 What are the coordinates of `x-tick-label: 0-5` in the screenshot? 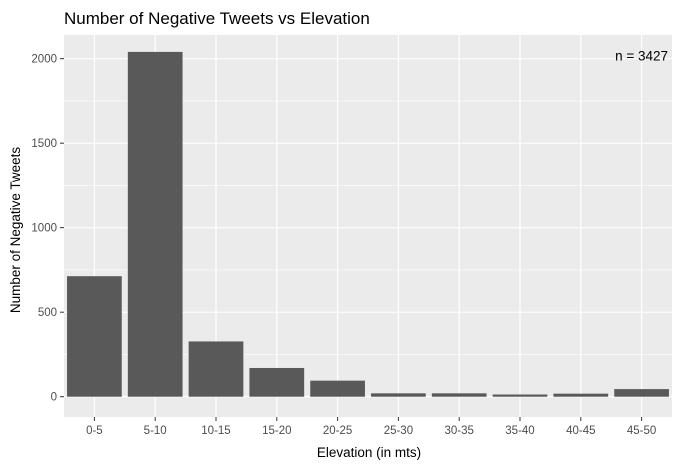 It's located at (94, 431).